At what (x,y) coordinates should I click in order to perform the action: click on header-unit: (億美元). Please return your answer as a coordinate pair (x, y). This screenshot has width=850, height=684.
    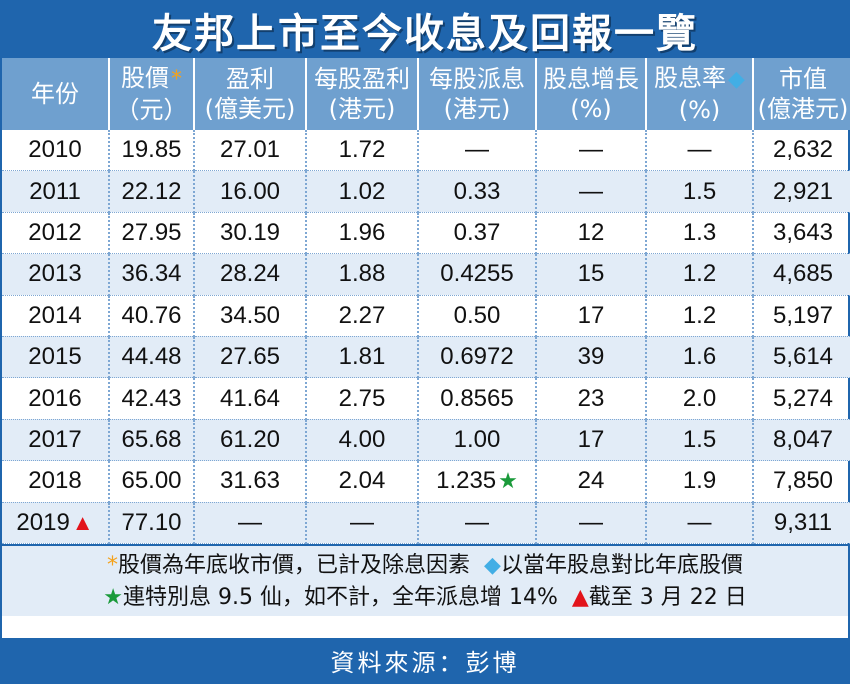
    Looking at the image, I should click on (250, 109).